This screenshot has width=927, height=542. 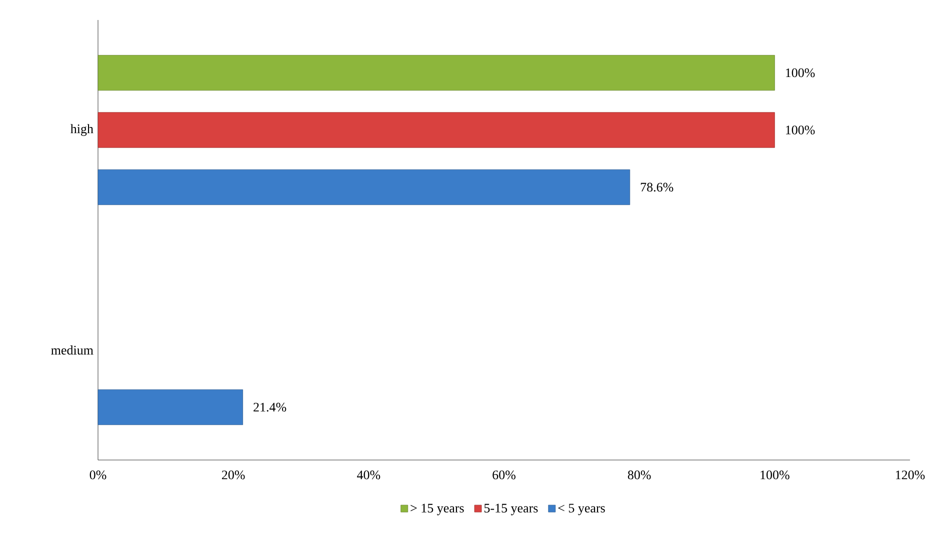 What do you see at coordinates (639, 475) in the screenshot?
I see `x-tick-label: 80%` at bounding box center [639, 475].